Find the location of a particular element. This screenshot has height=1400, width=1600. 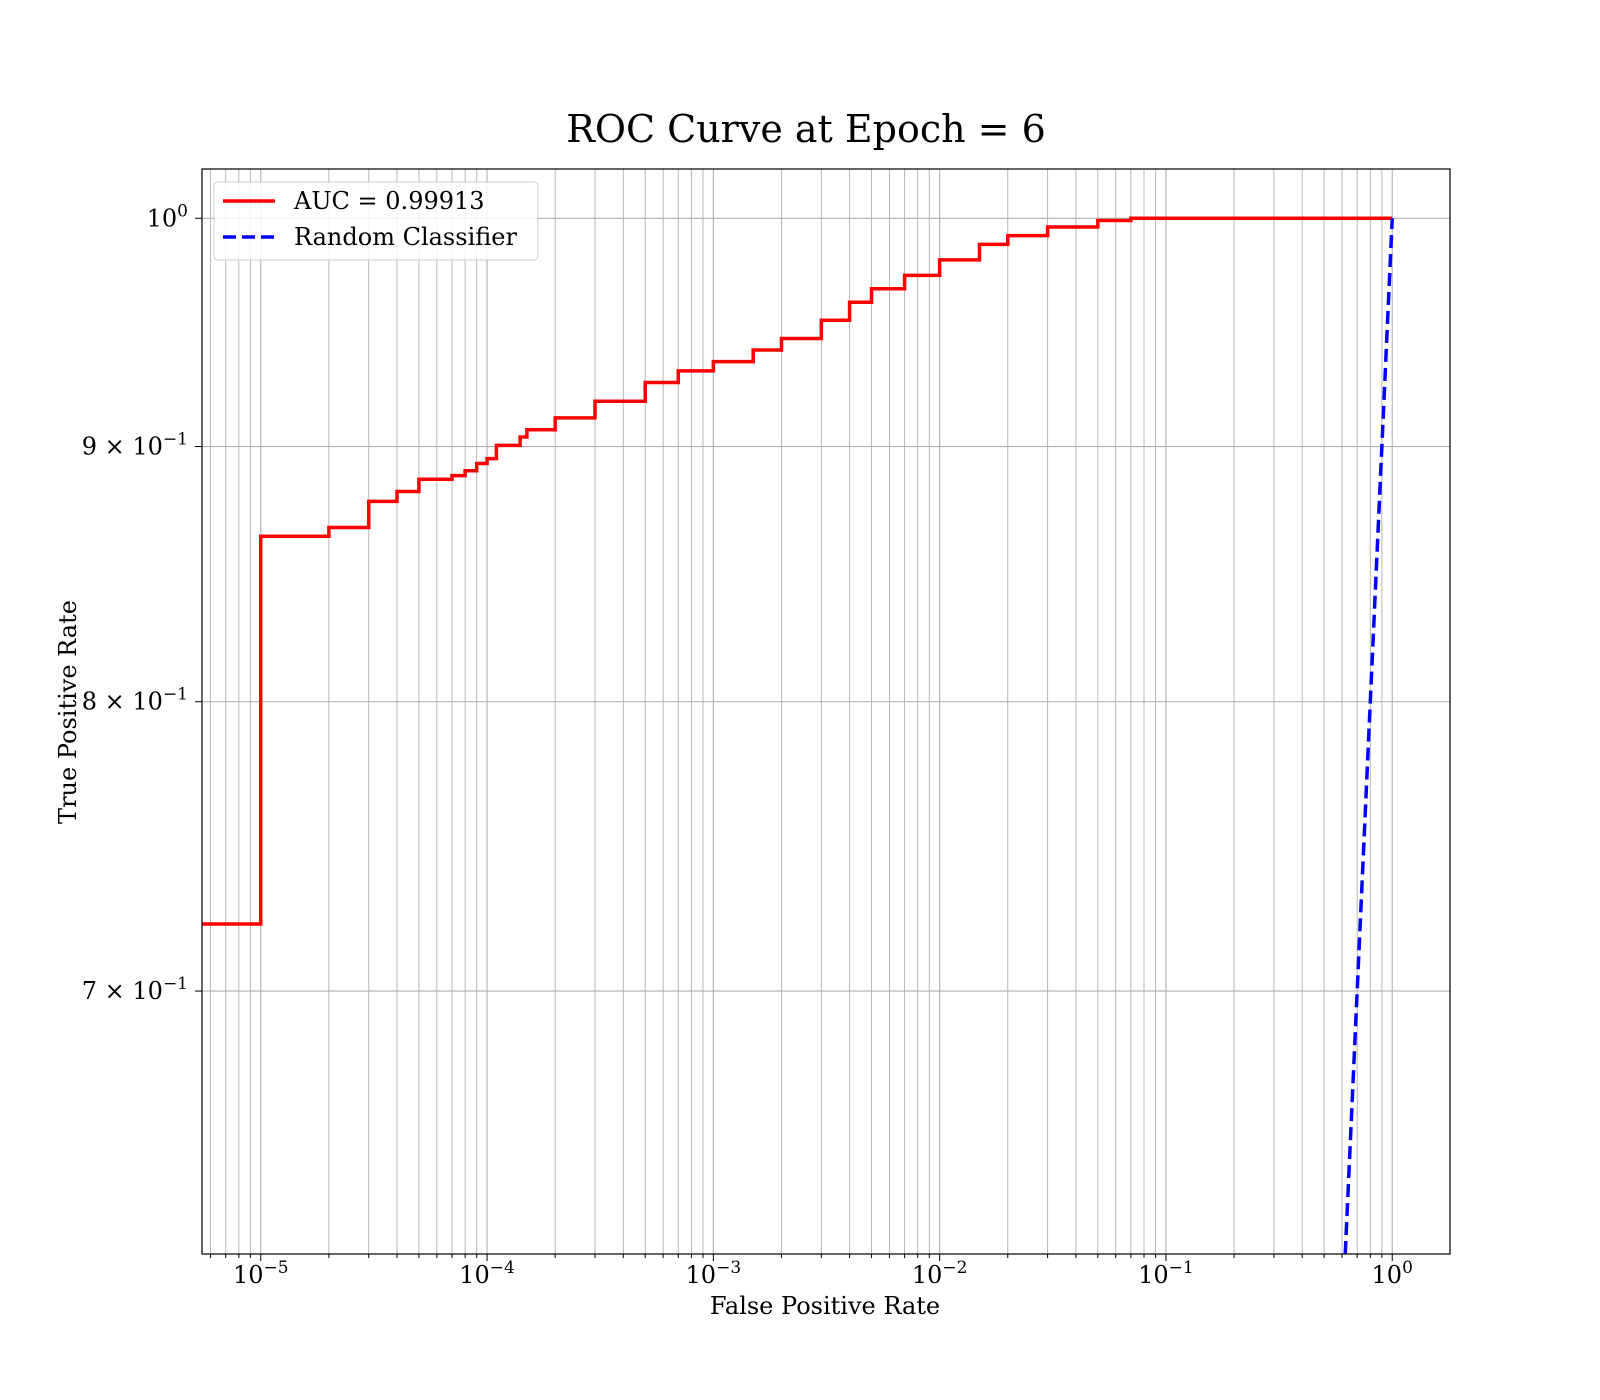

x-tick-label: 10⁰ is located at coordinates (1392, 1273).